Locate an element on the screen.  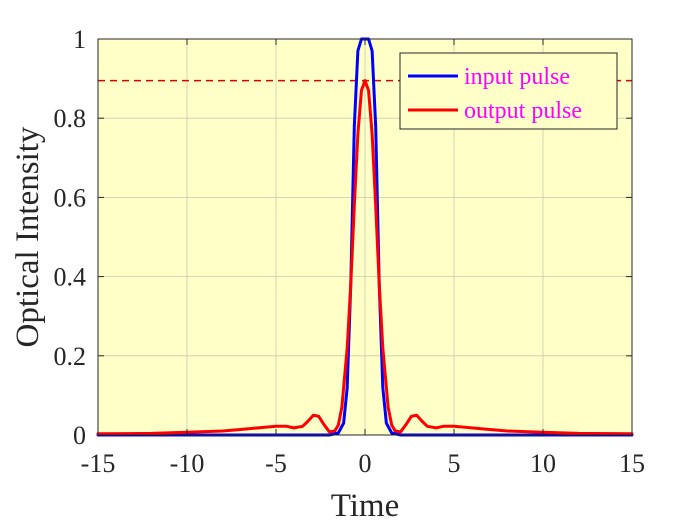
x-tick-label: -5 is located at coordinates (276, 463).